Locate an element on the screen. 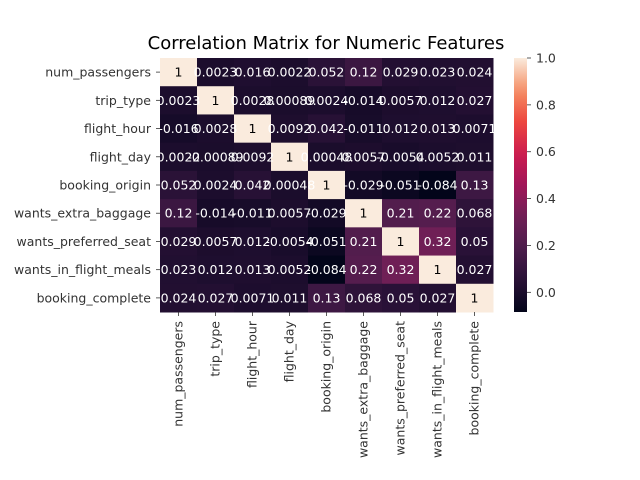 This screenshot has height=480, width=640. colorbar-tick-label: 0.6 is located at coordinates (546, 151).